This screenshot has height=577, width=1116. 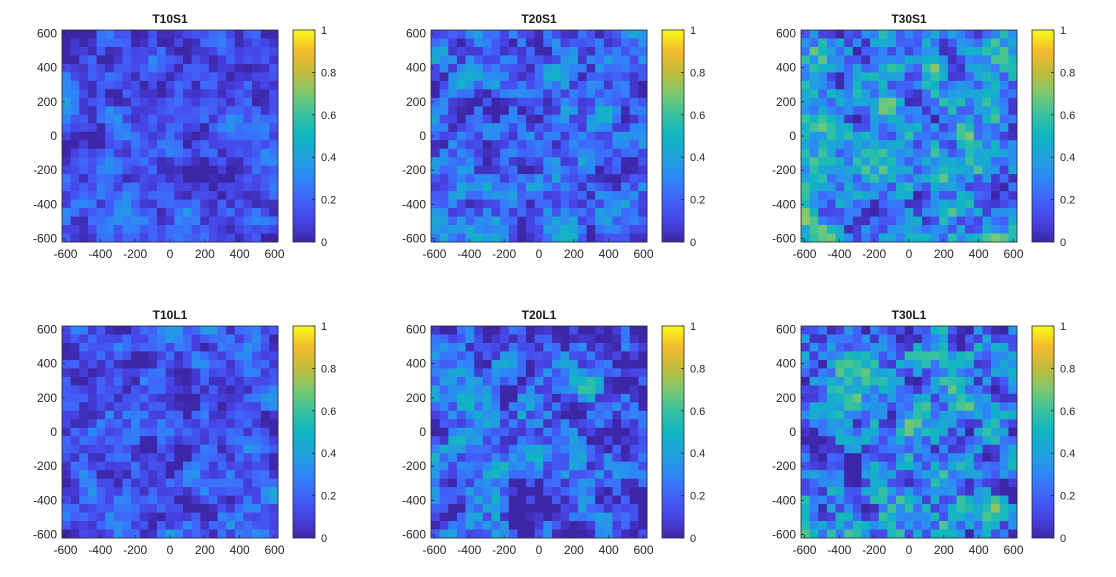 What do you see at coordinates (47, 364) in the screenshot?
I see `y-tick-label: 400` at bounding box center [47, 364].